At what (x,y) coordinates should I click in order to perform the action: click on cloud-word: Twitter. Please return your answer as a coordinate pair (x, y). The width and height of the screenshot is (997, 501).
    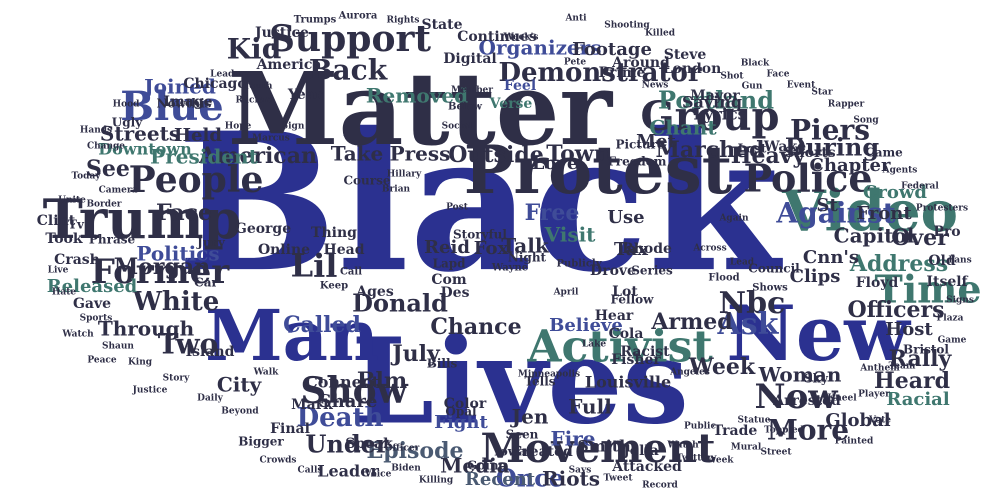
    Looking at the image, I should click on (694, 459).